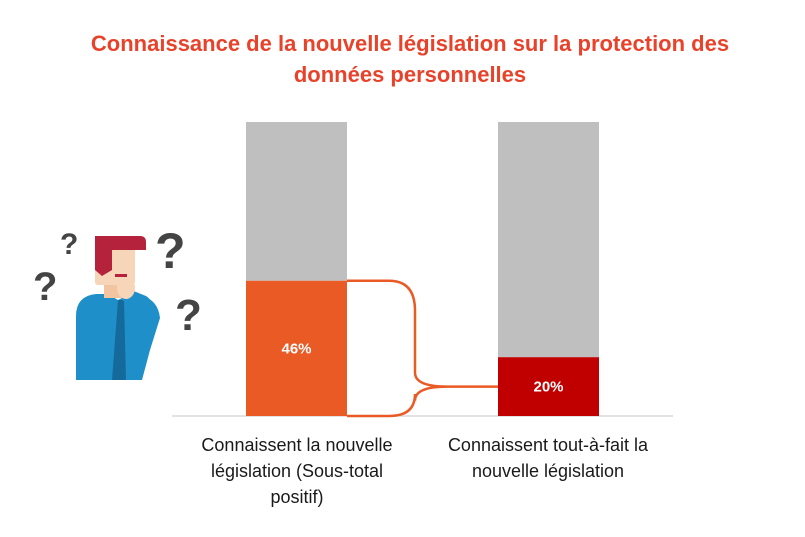 Image resolution: width=805 pixels, height=537 pixels. What do you see at coordinates (548, 445) in the screenshot?
I see `category-label-2-line-1: Connaissent tout-à-fait la` at bounding box center [548, 445].